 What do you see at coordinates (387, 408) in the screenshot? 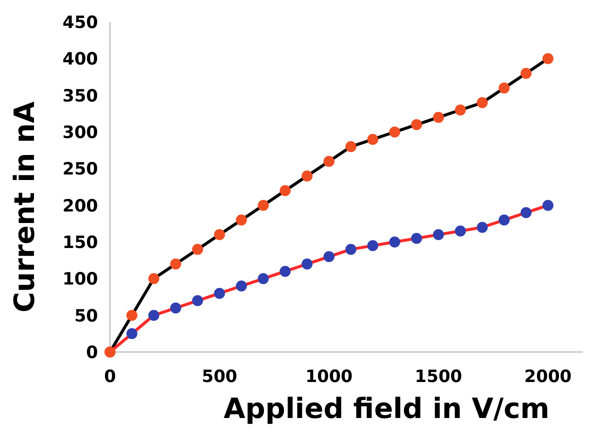
I see `x-axis-title: Applied field in V/cm` at bounding box center [387, 408].